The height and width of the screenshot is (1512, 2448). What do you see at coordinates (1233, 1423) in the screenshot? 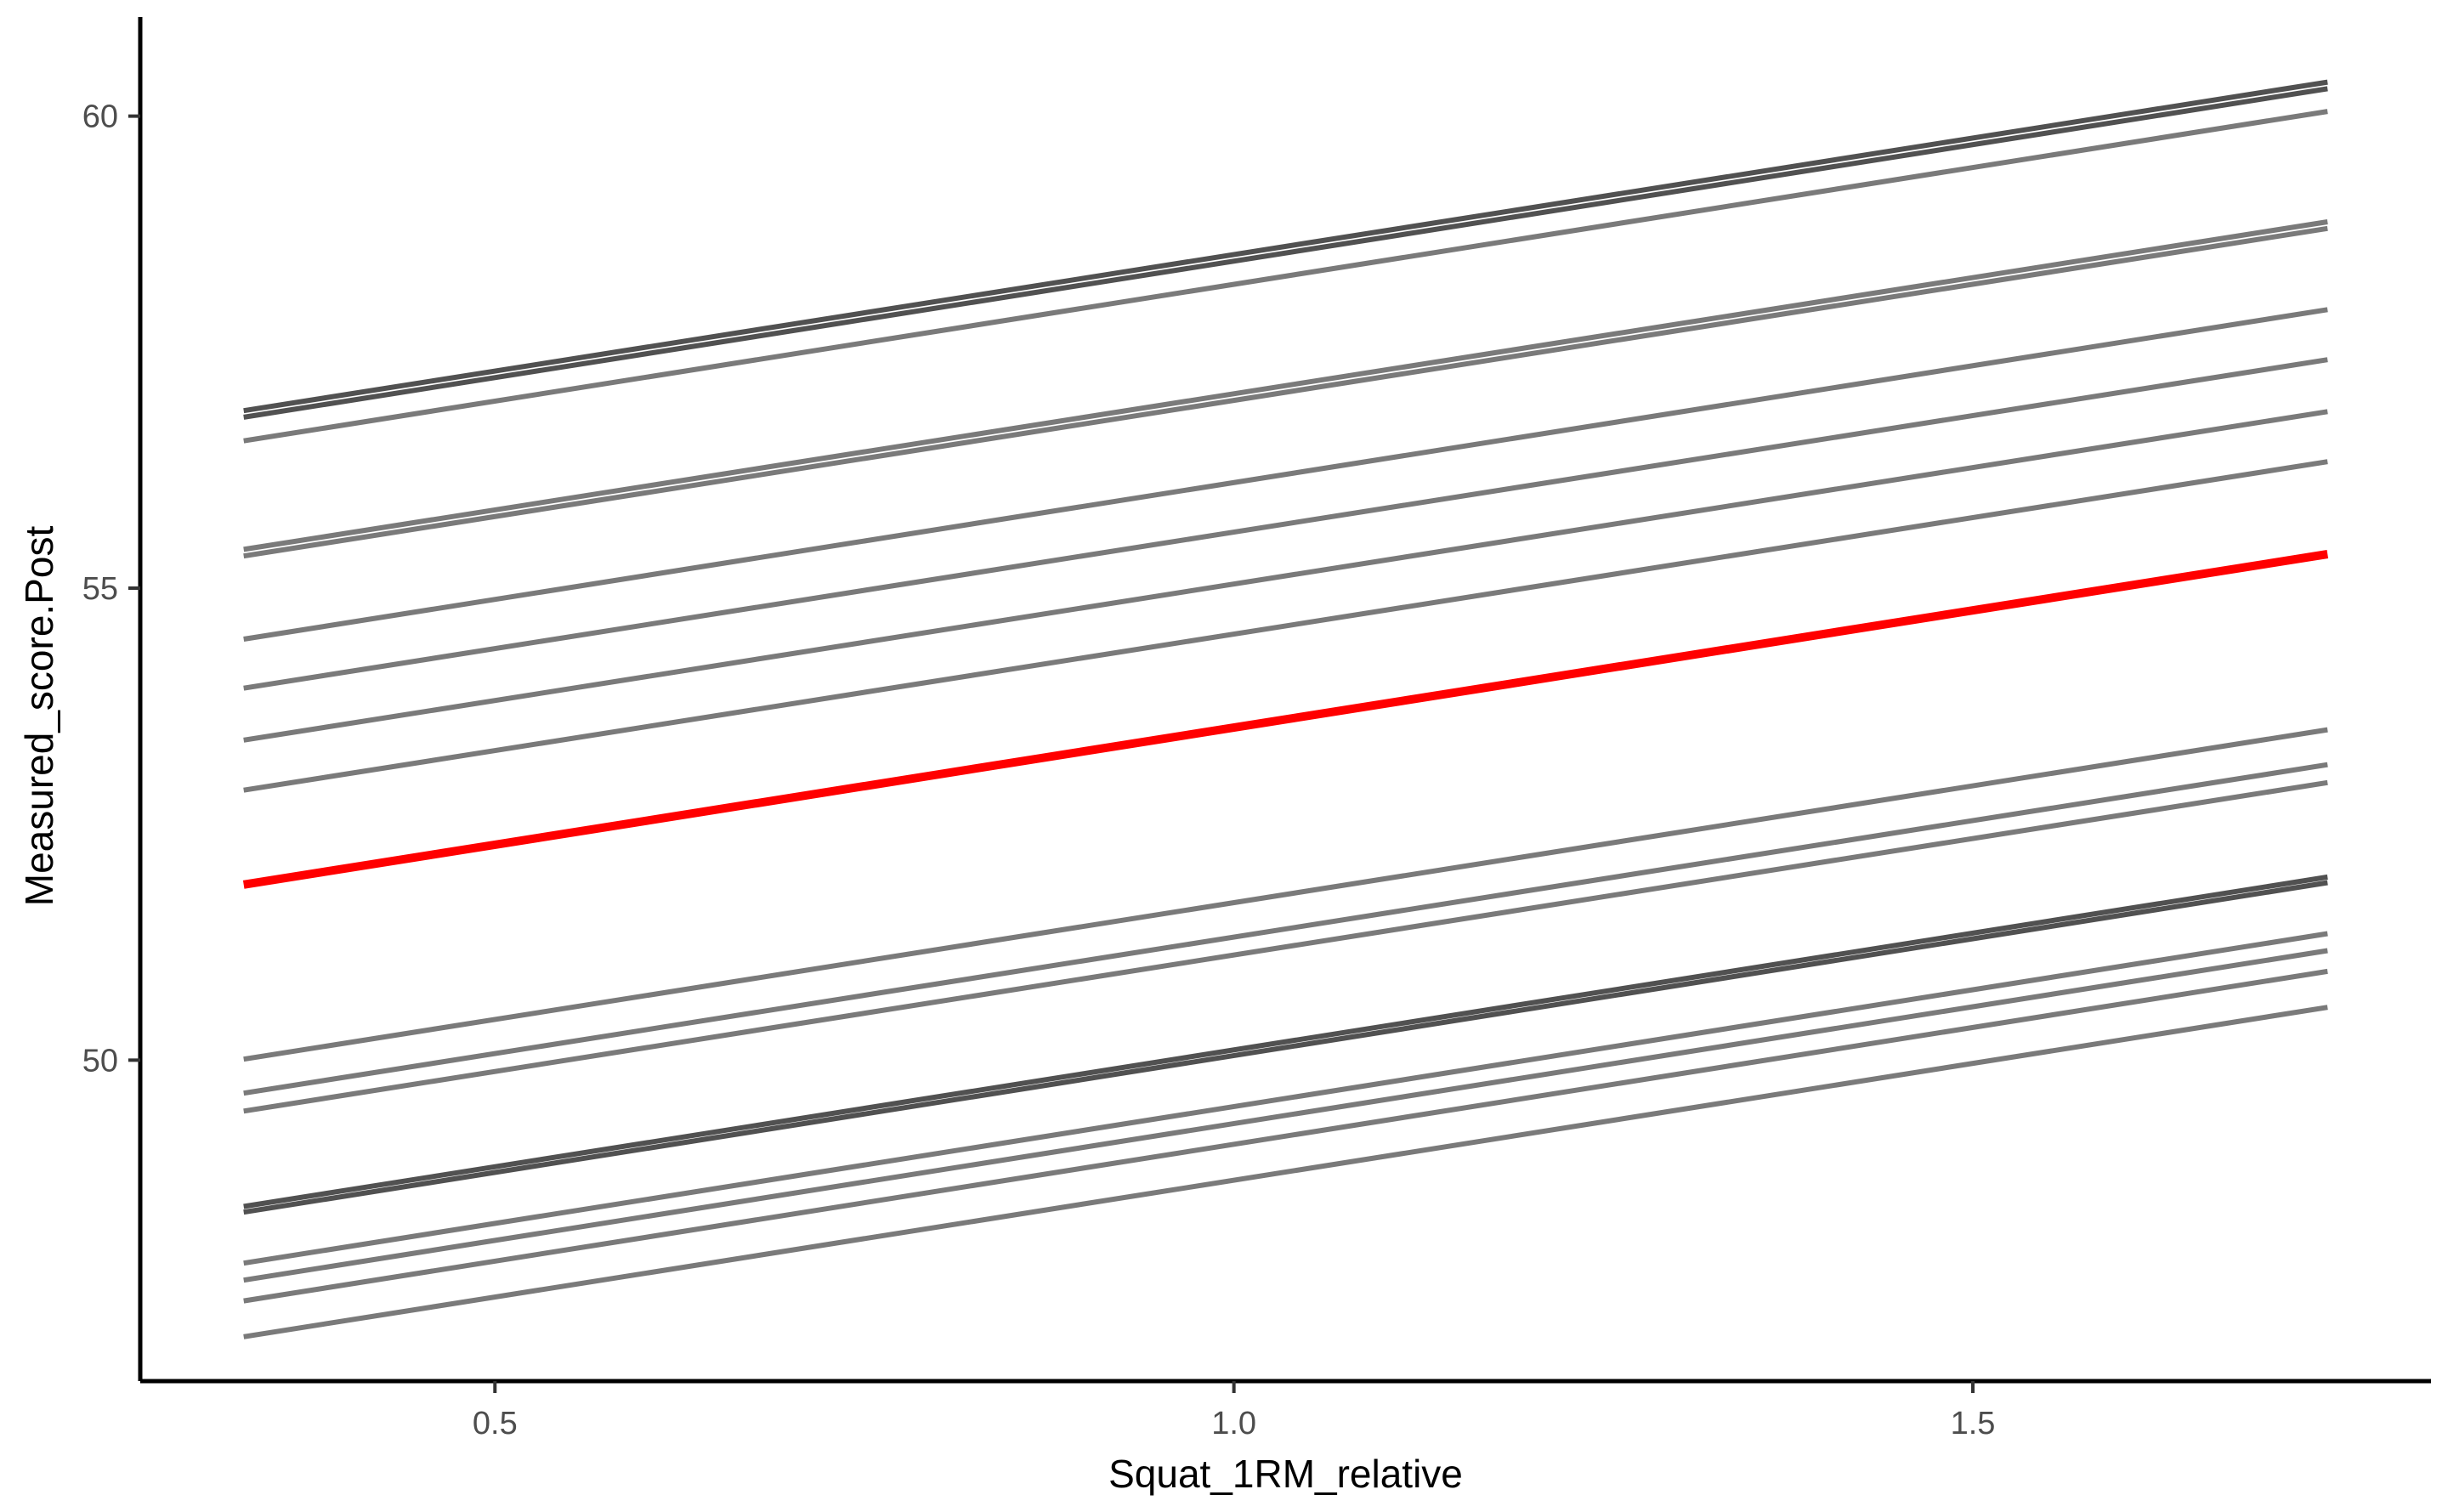
I see `x-tick-label: 1.0` at bounding box center [1233, 1423].